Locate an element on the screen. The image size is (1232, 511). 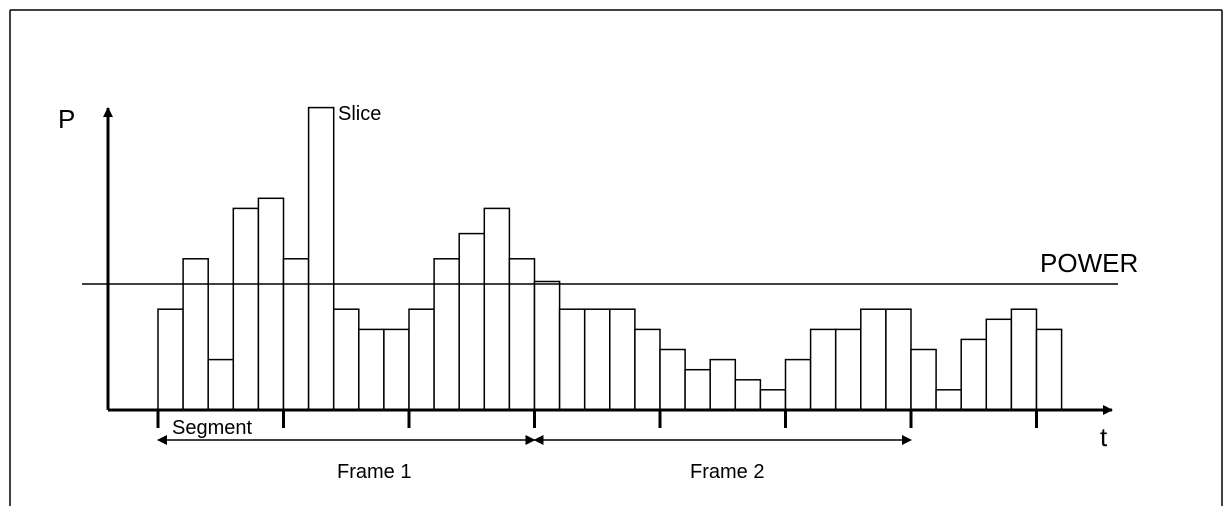
y-axis-label: P is located at coordinates (66, 119).